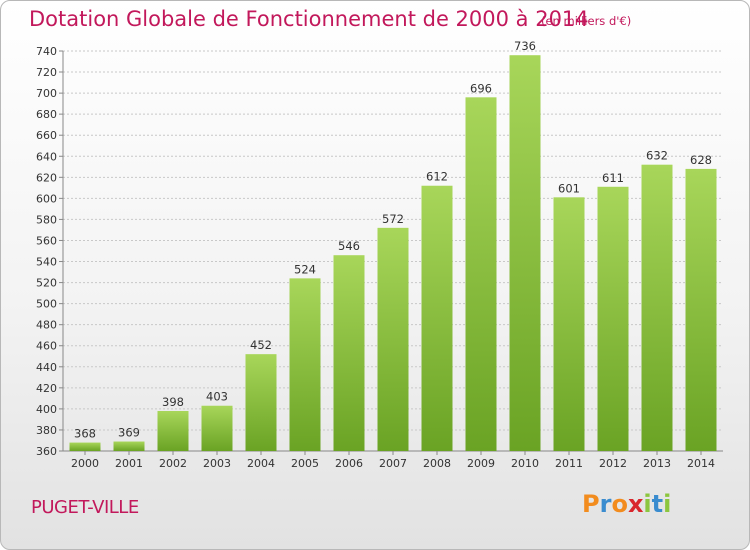 The width and height of the screenshot is (750, 550). Describe the element at coordinates (393, 463) in the screenshot. I see `x-tick-label: 2007` at that location.